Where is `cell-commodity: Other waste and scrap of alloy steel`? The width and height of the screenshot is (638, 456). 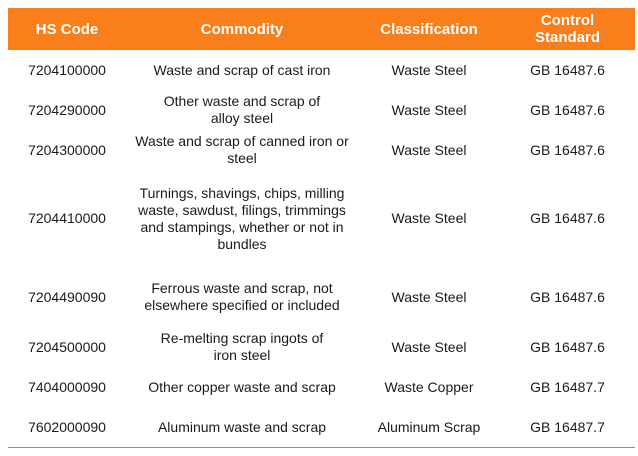
cell-commodity: Other waste and scrap of alloy steel is located at coordinates (242, 109).